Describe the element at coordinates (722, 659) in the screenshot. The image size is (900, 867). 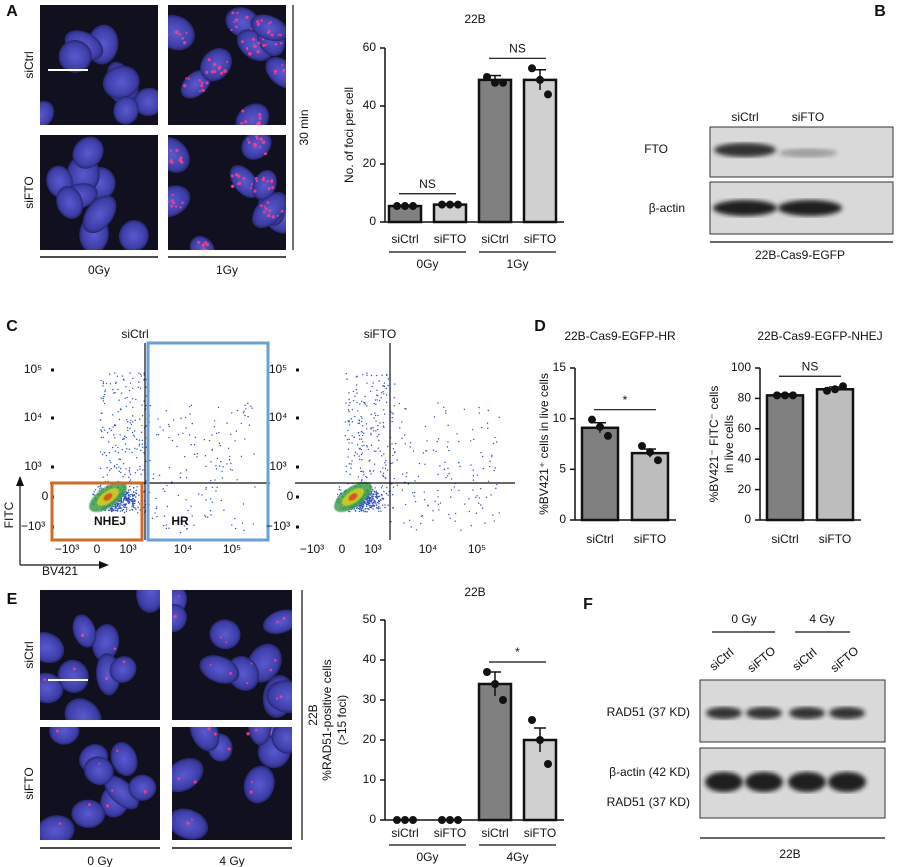
I see `lane-label: siCtrl` at that location.